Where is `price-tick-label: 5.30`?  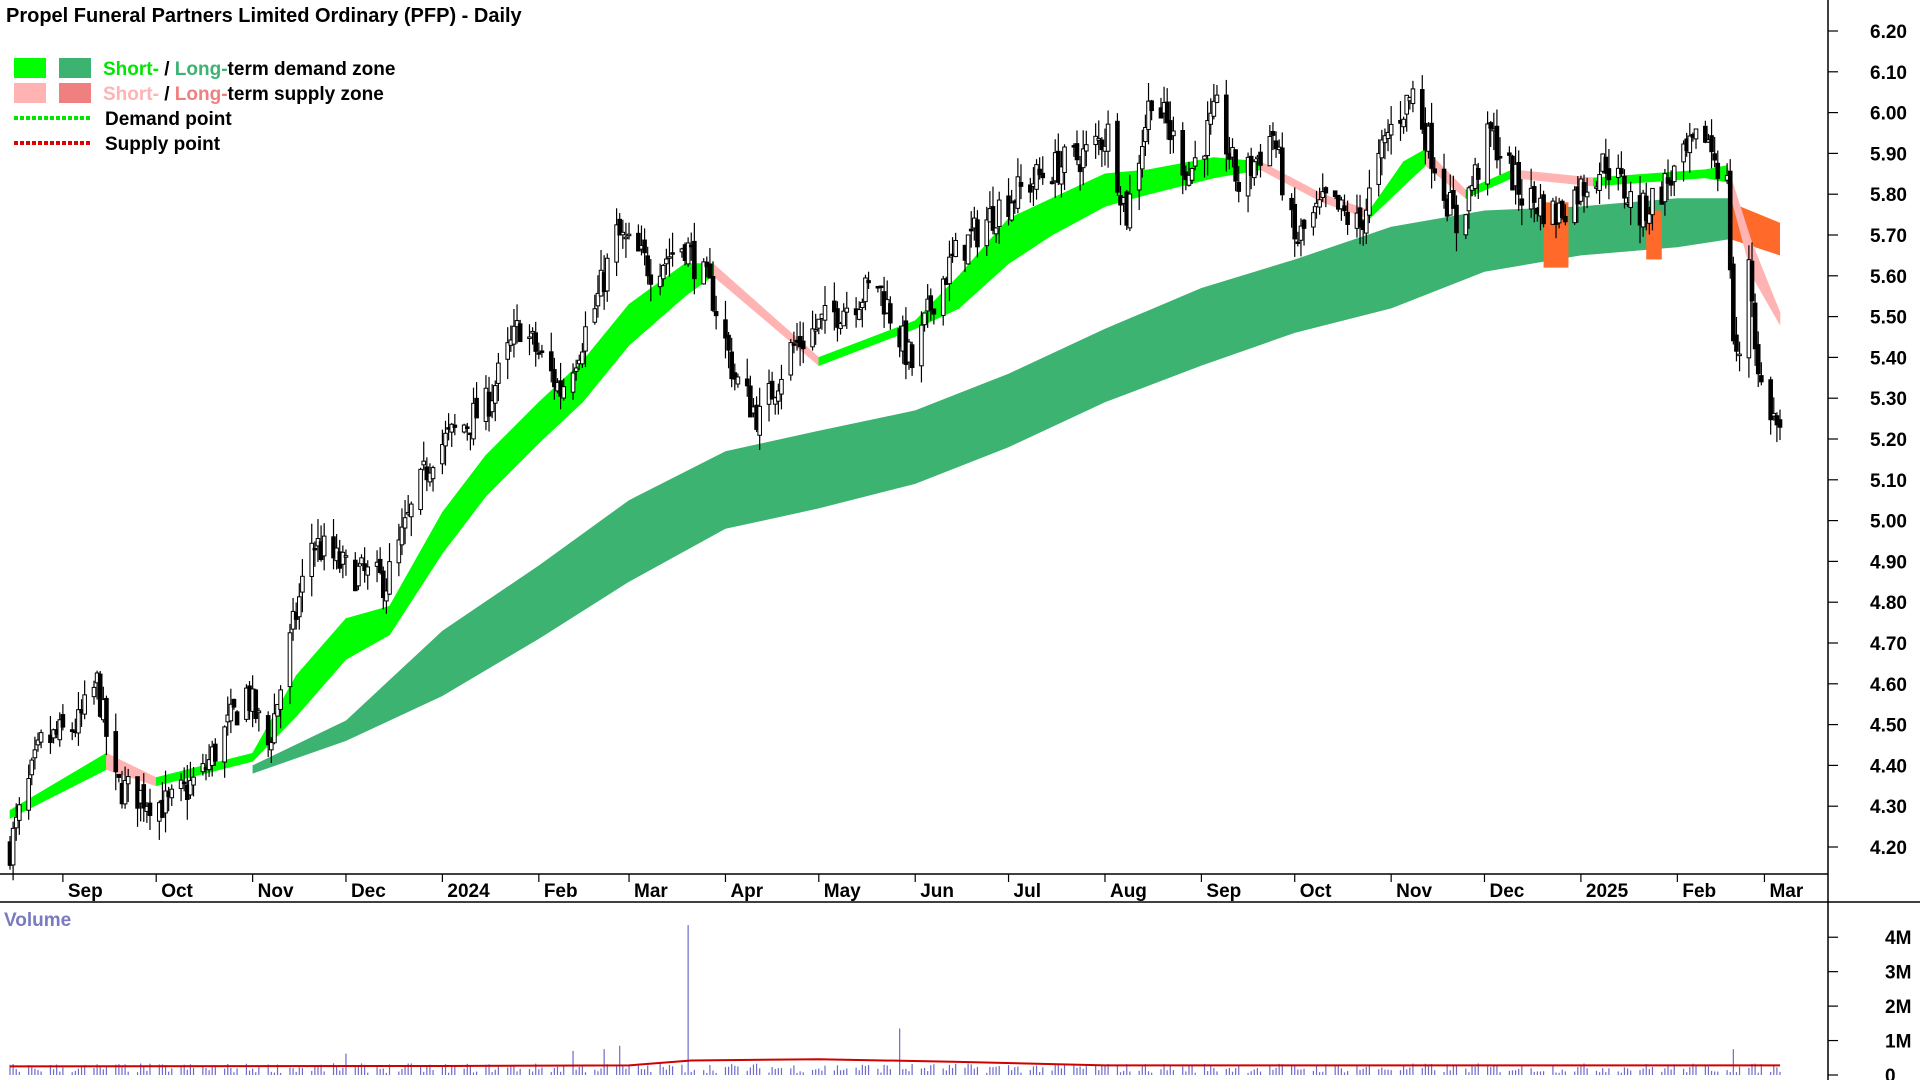
price-tick-label: 5.30 is located at coordinates (1888, 399).